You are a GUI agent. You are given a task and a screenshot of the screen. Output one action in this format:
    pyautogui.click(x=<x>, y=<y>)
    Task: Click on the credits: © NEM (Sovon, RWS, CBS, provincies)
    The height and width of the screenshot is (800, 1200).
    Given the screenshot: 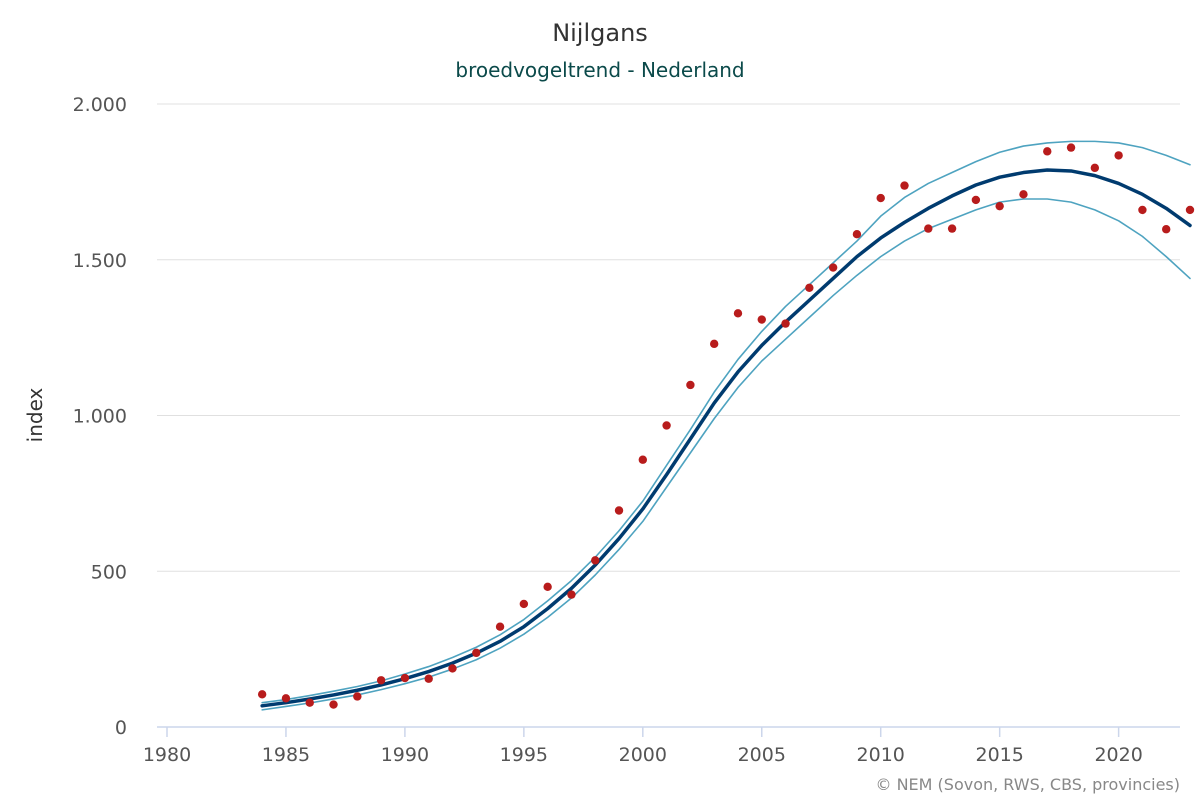 What is the action you would take?
    pyautogui.click(x=1027, y=784)
    